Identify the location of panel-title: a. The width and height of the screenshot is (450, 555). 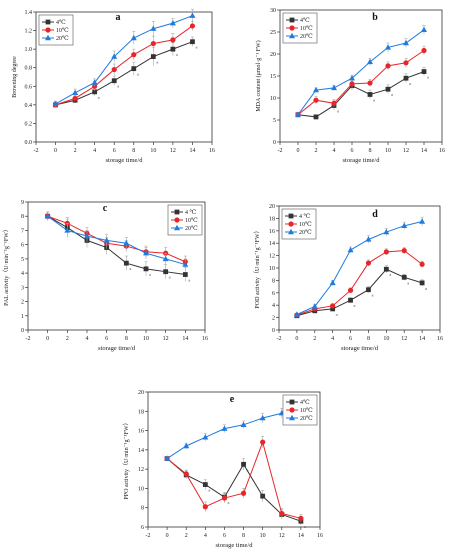
(118, 17).